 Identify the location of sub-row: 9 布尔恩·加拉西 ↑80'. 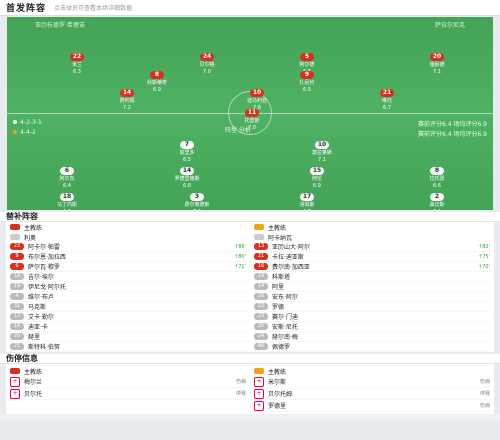
(128, 257).